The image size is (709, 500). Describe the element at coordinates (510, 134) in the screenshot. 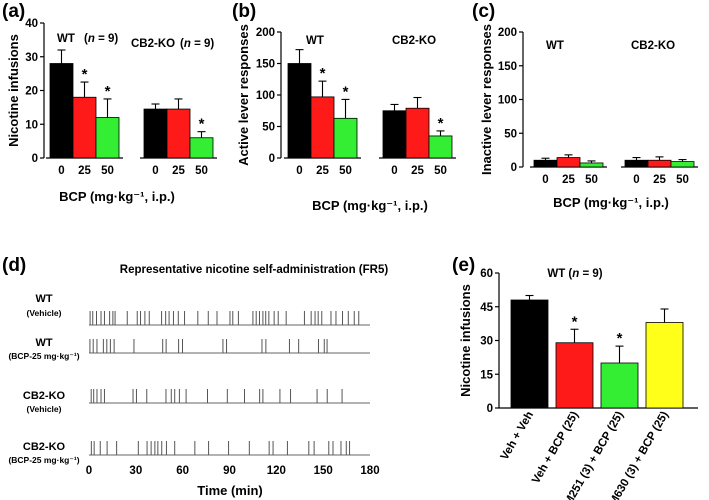

I see `y-tick-label-c: 50` at that location.